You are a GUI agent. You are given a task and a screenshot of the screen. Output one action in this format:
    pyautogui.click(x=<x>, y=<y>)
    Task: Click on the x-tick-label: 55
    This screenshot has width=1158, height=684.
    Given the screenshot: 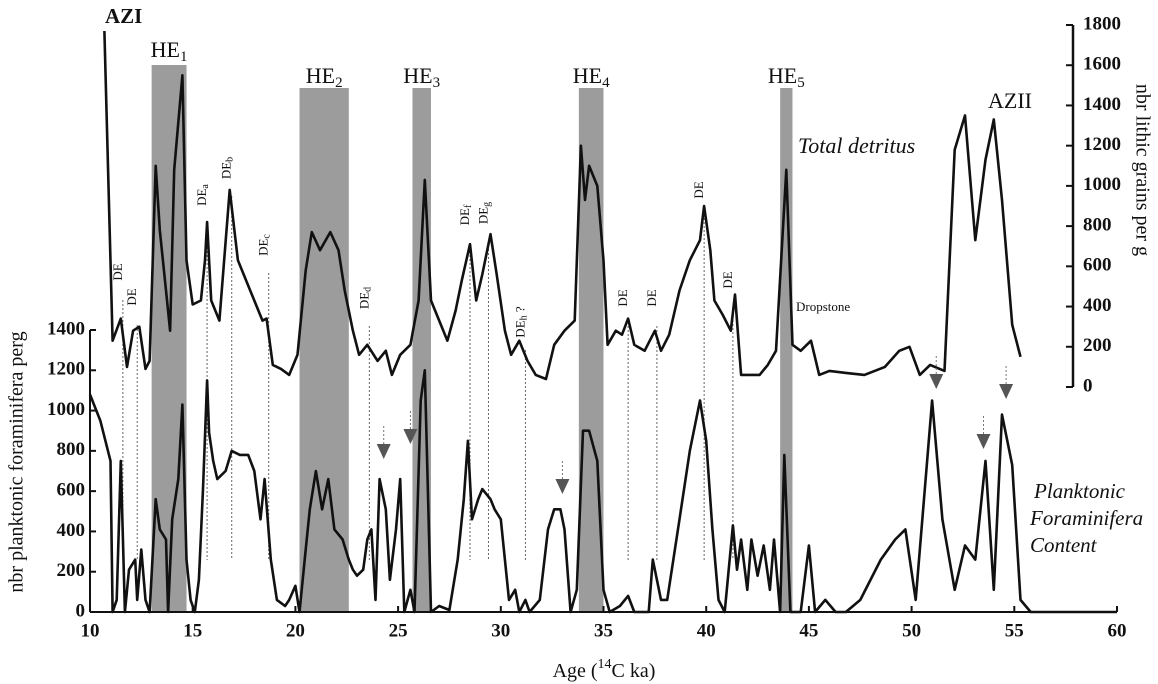 What is the action you would take?
    pyautogui.click(x=1014, y=630)
    